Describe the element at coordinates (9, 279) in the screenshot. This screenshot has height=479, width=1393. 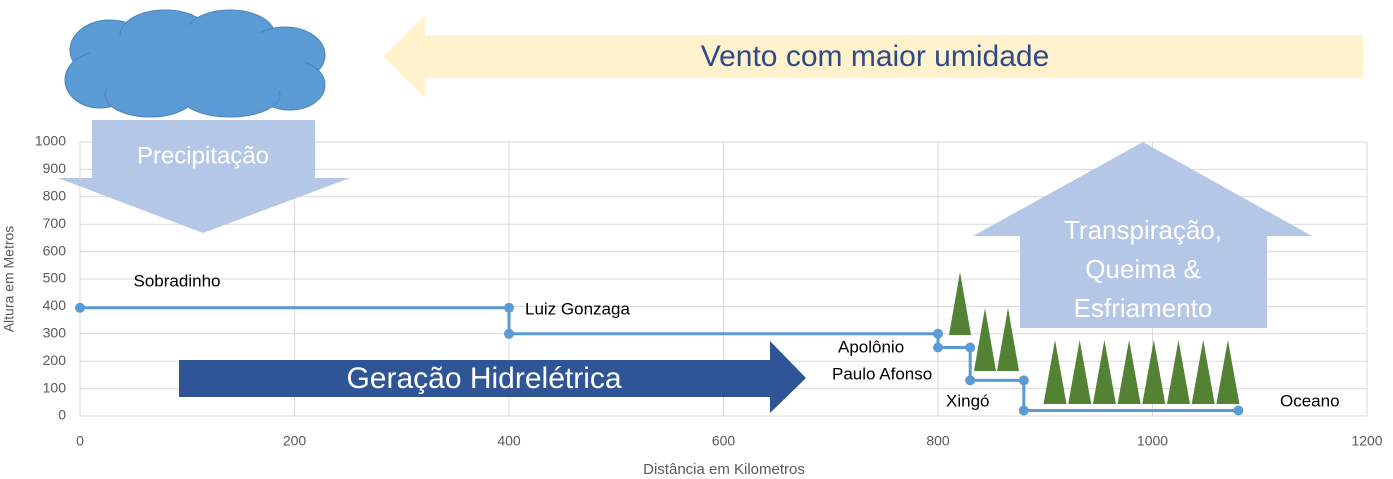
I see `y-axis-title: Altura em Metros` at that location.